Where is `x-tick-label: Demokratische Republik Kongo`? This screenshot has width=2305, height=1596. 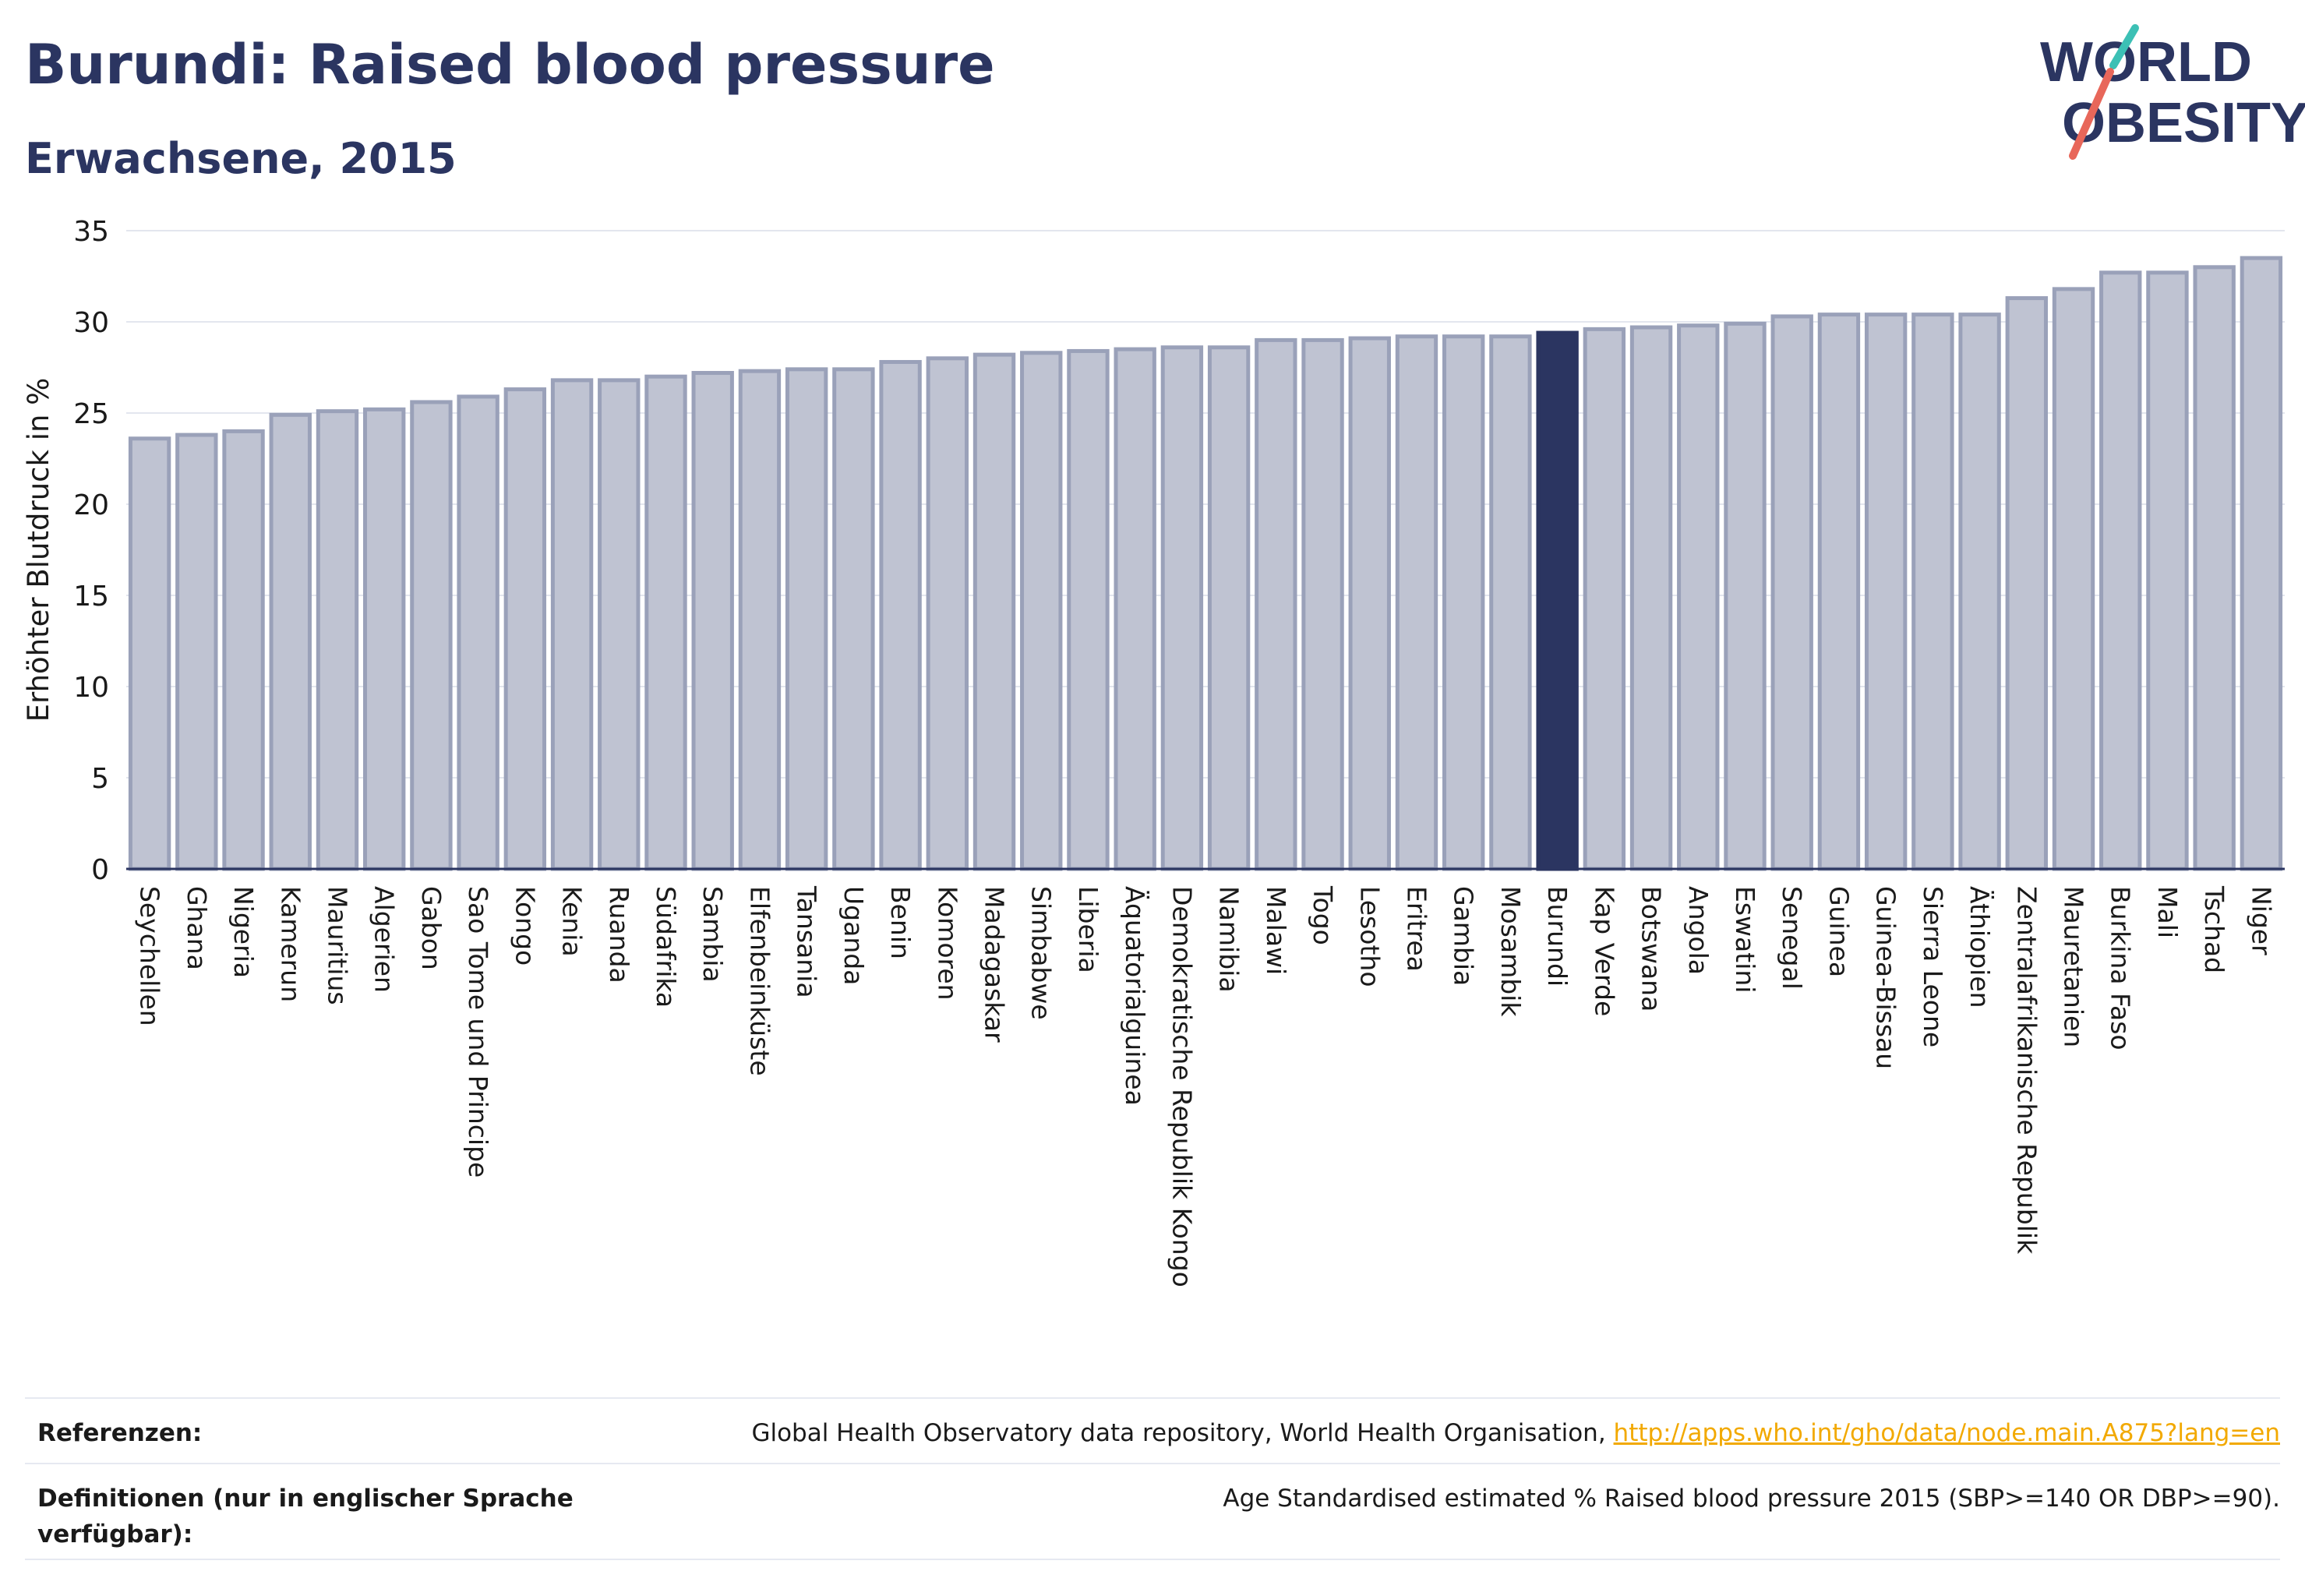
x-tick-label: Demokratische Republik Kongo is located at coordinates (1182, 1086).